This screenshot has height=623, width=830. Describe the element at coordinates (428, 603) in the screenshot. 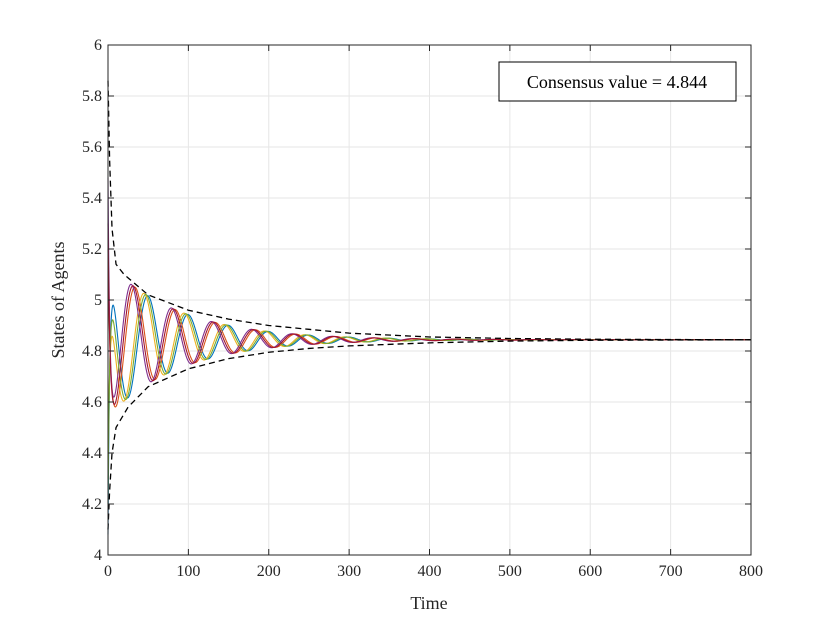

I see `x-axis-label: Time` at that location.